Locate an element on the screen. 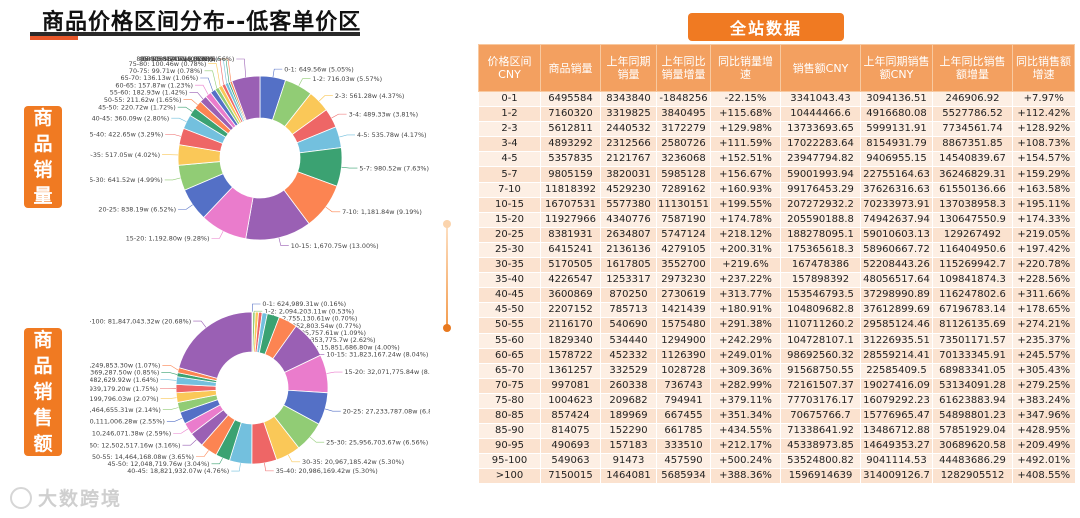 The height and width of the screenshot is (518, 1080). table-cell: 48056517.64 is located at coordinates (896, 280).